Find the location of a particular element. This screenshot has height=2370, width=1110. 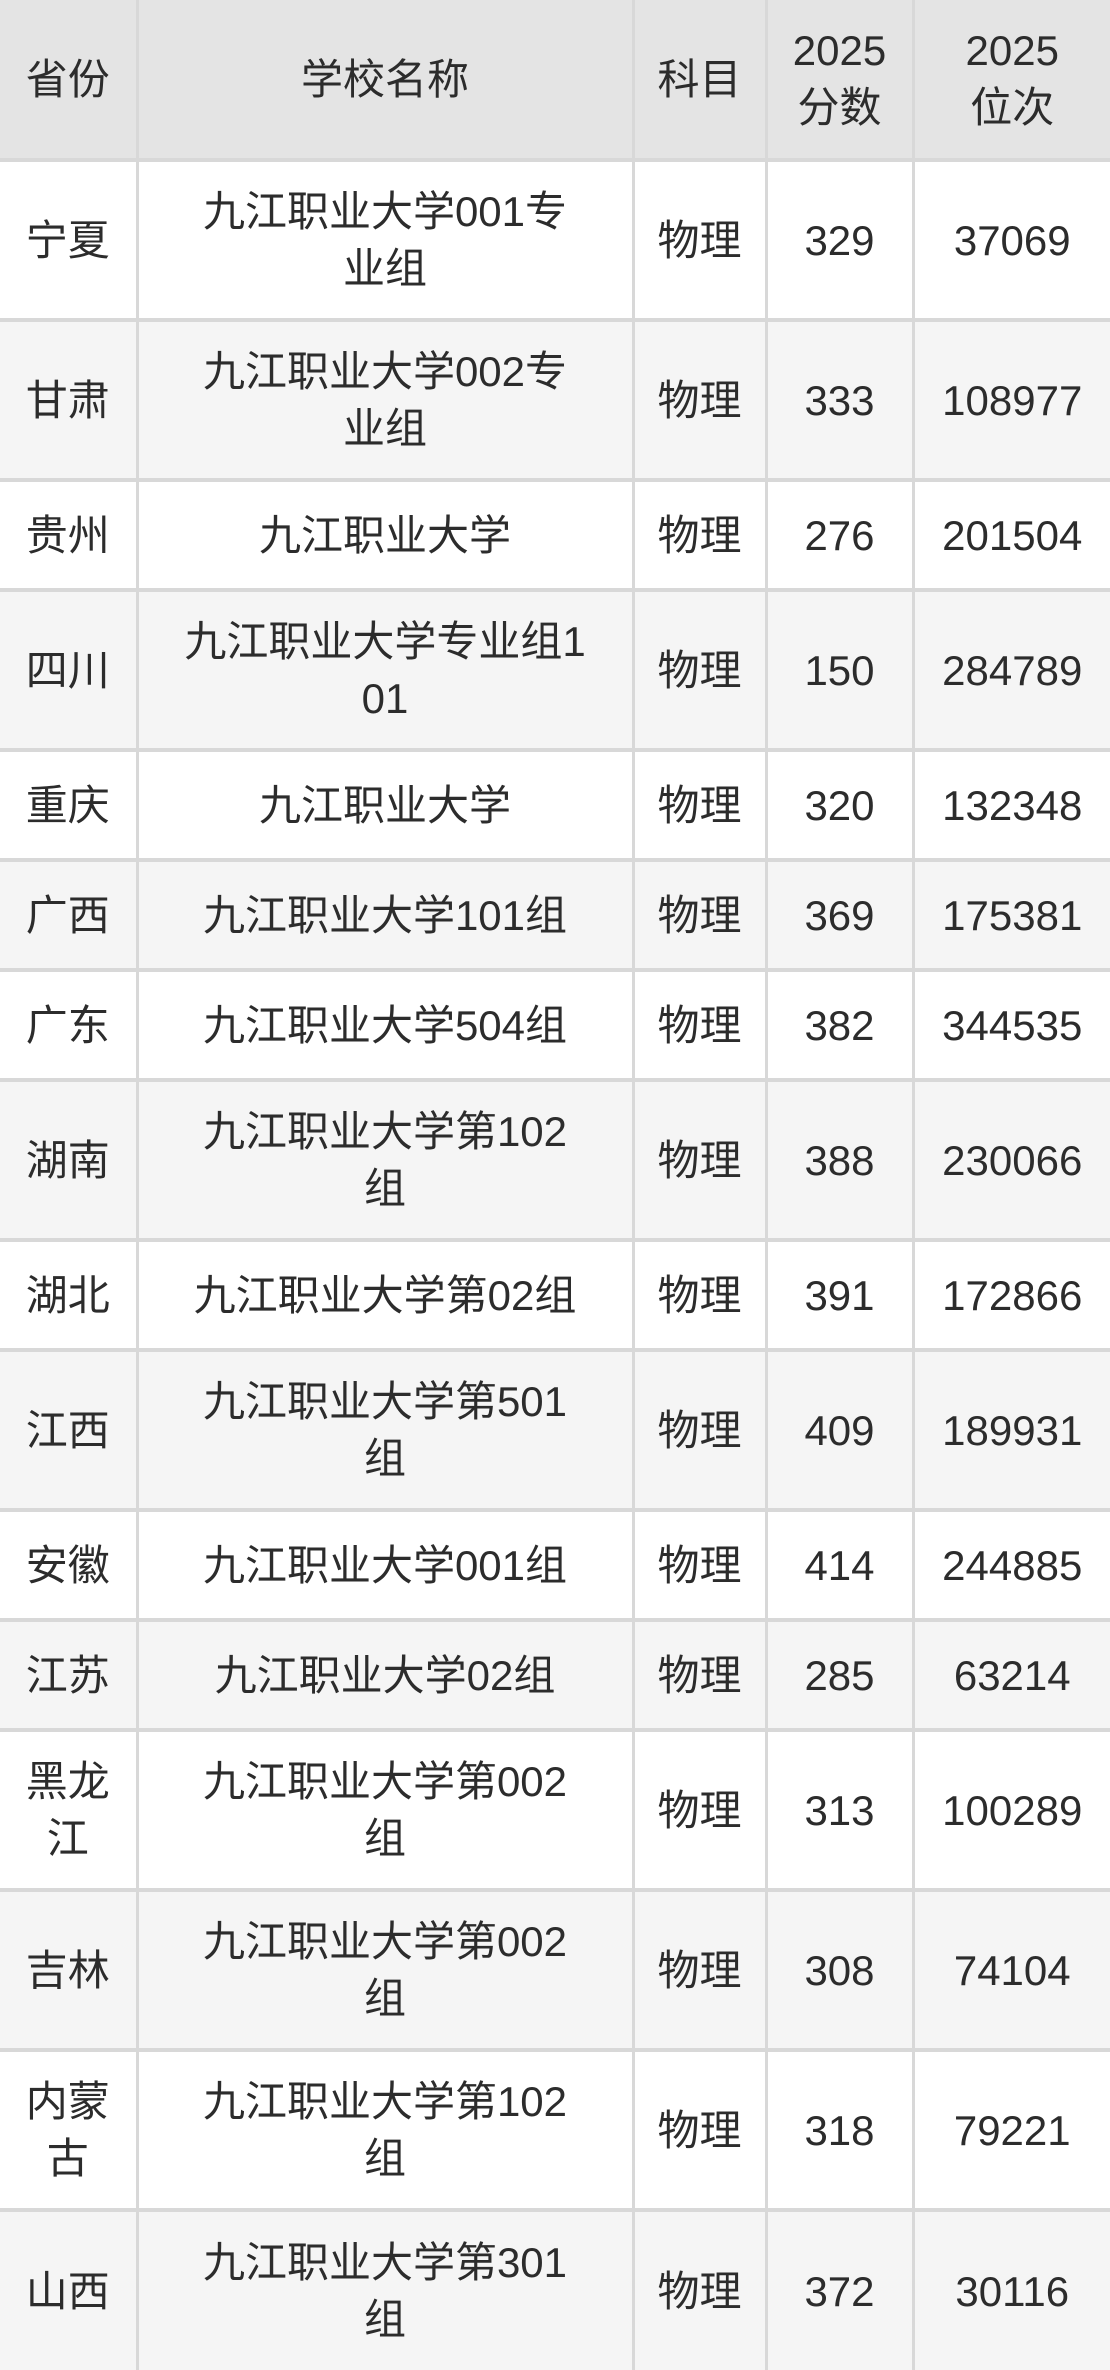

table-row: 甘肃 九江职业大学002专 业组 物理 333 108977 is located at coordinates (555, 400).